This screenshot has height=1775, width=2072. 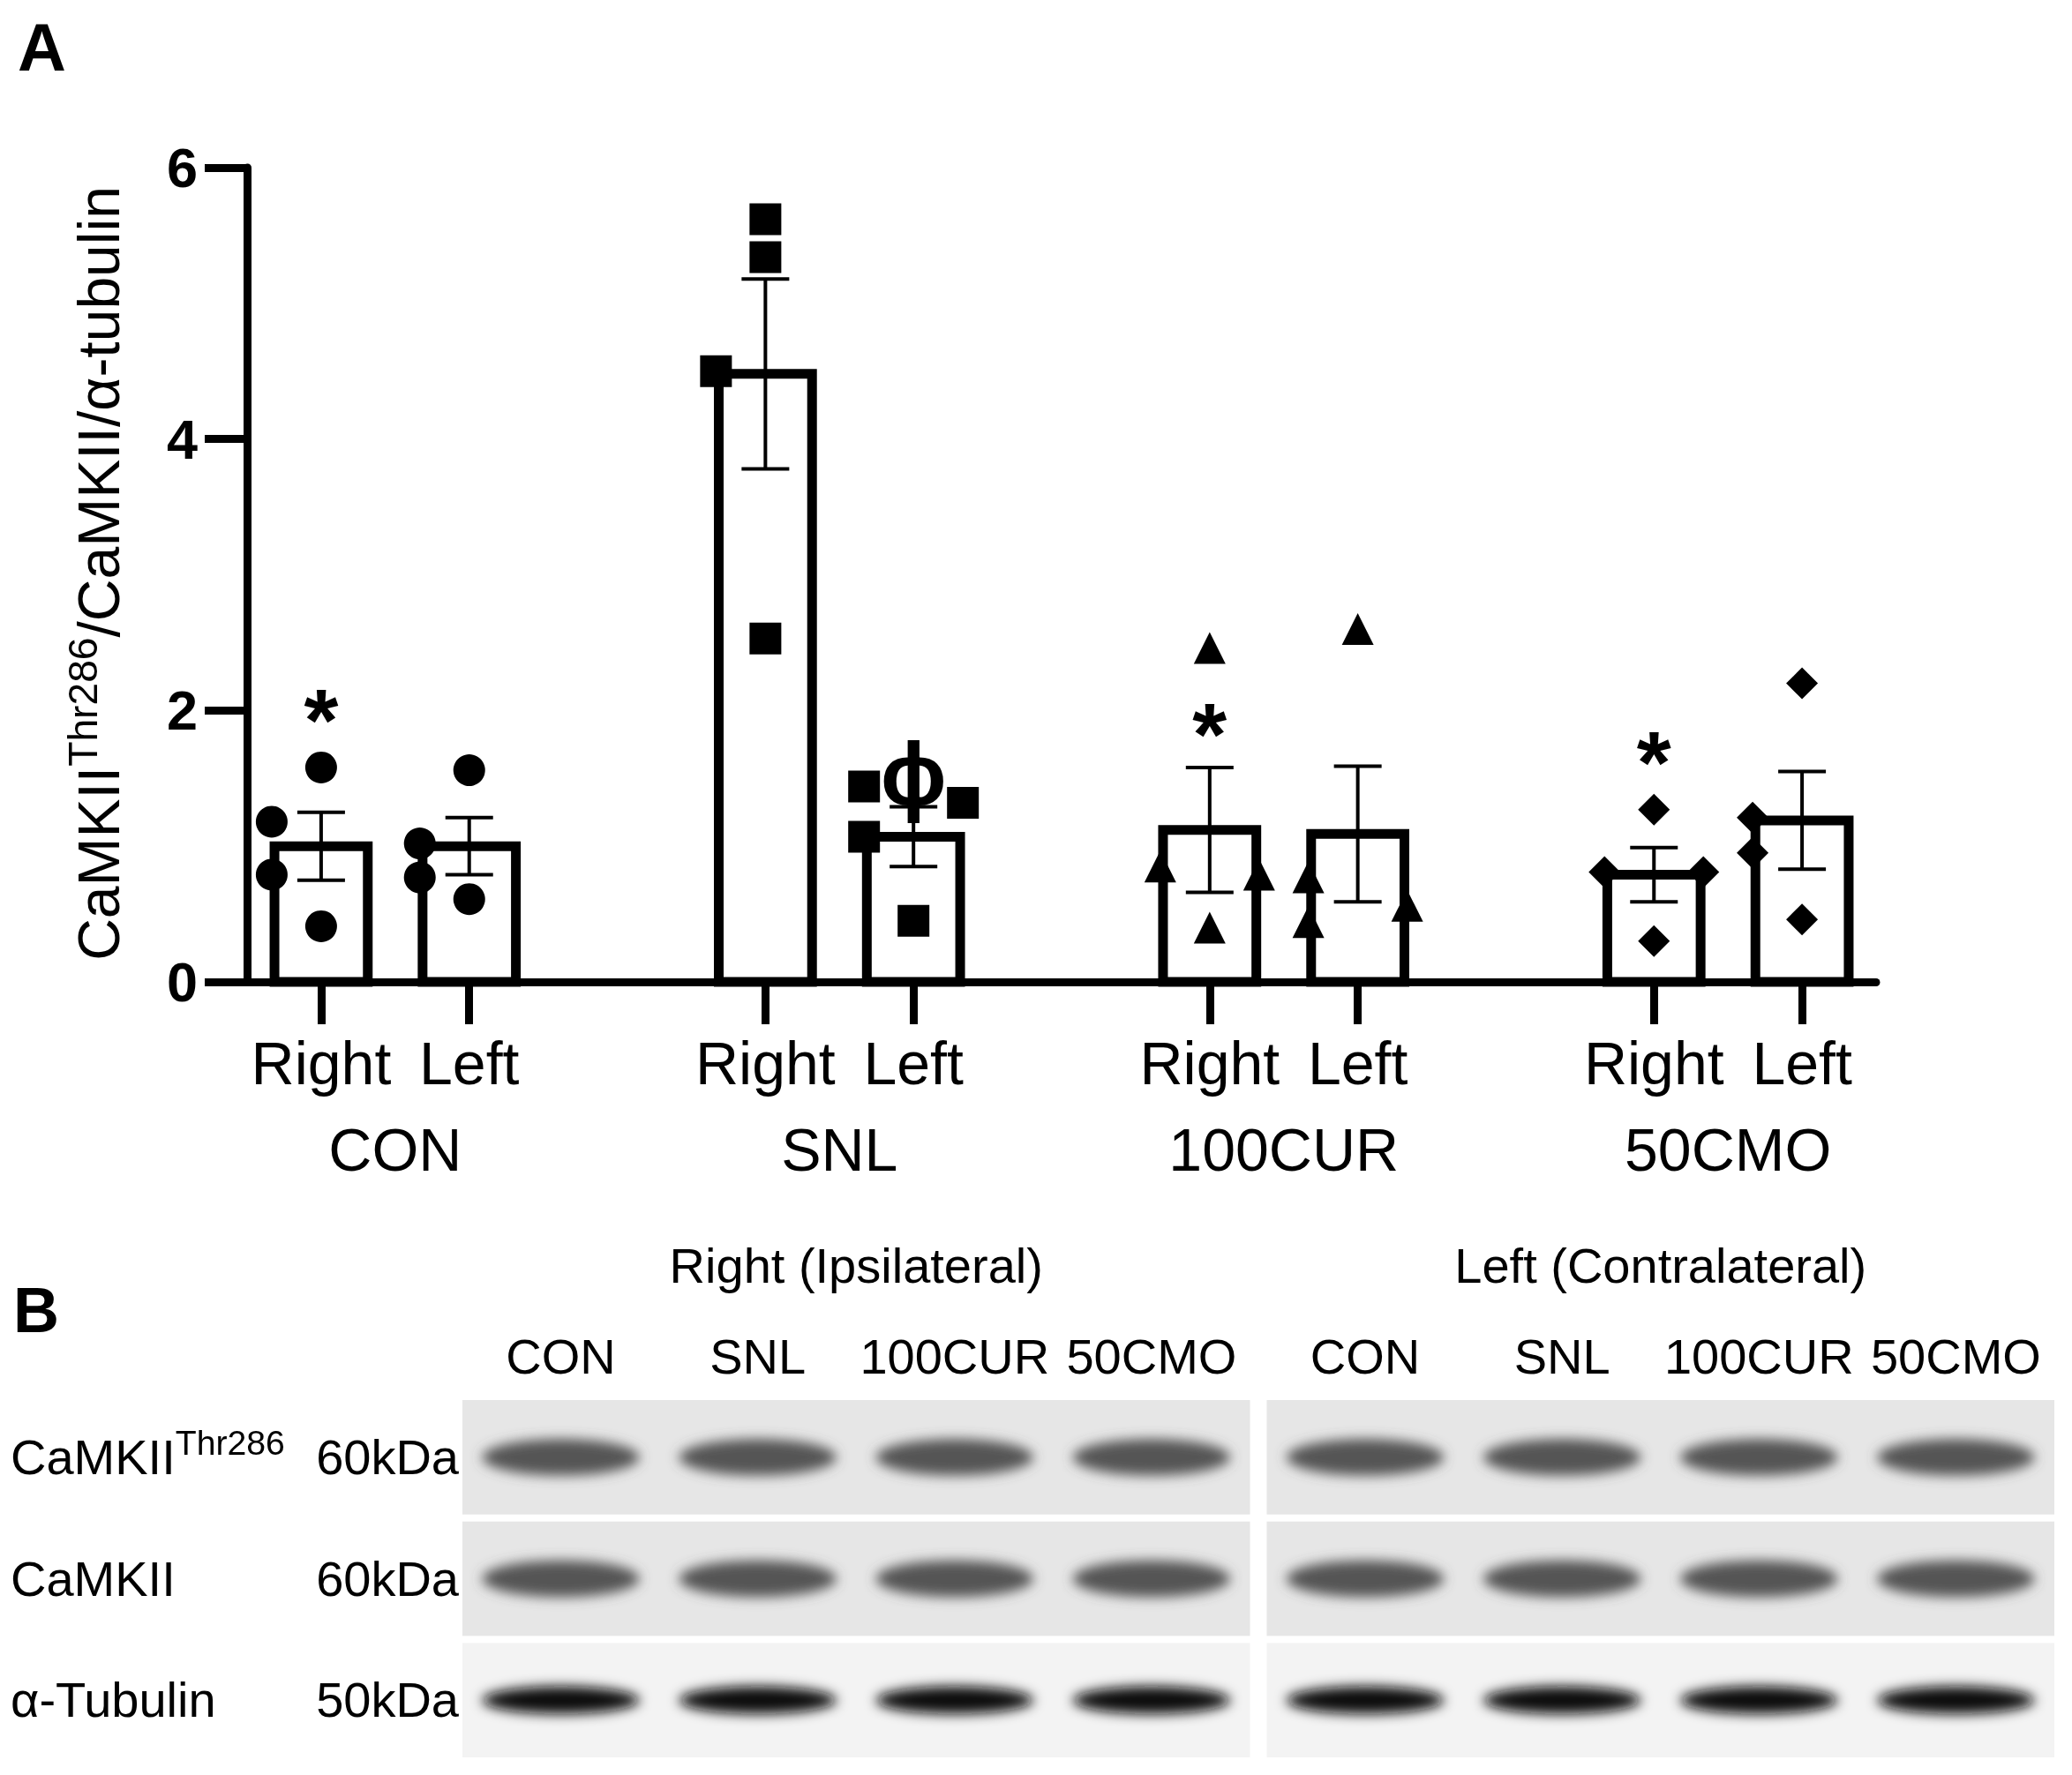 What do you see at coordinates (1284, 1149) in the screenshot?
I see `text: 100CUR` at bounding box center [1284, 1149].